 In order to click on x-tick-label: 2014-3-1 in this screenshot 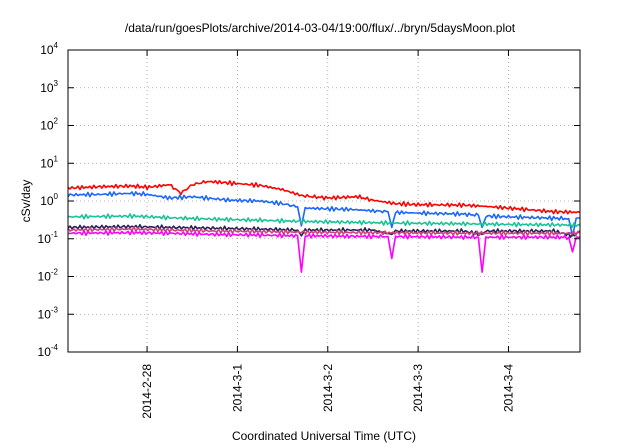, I will do `click(237, 388)`.